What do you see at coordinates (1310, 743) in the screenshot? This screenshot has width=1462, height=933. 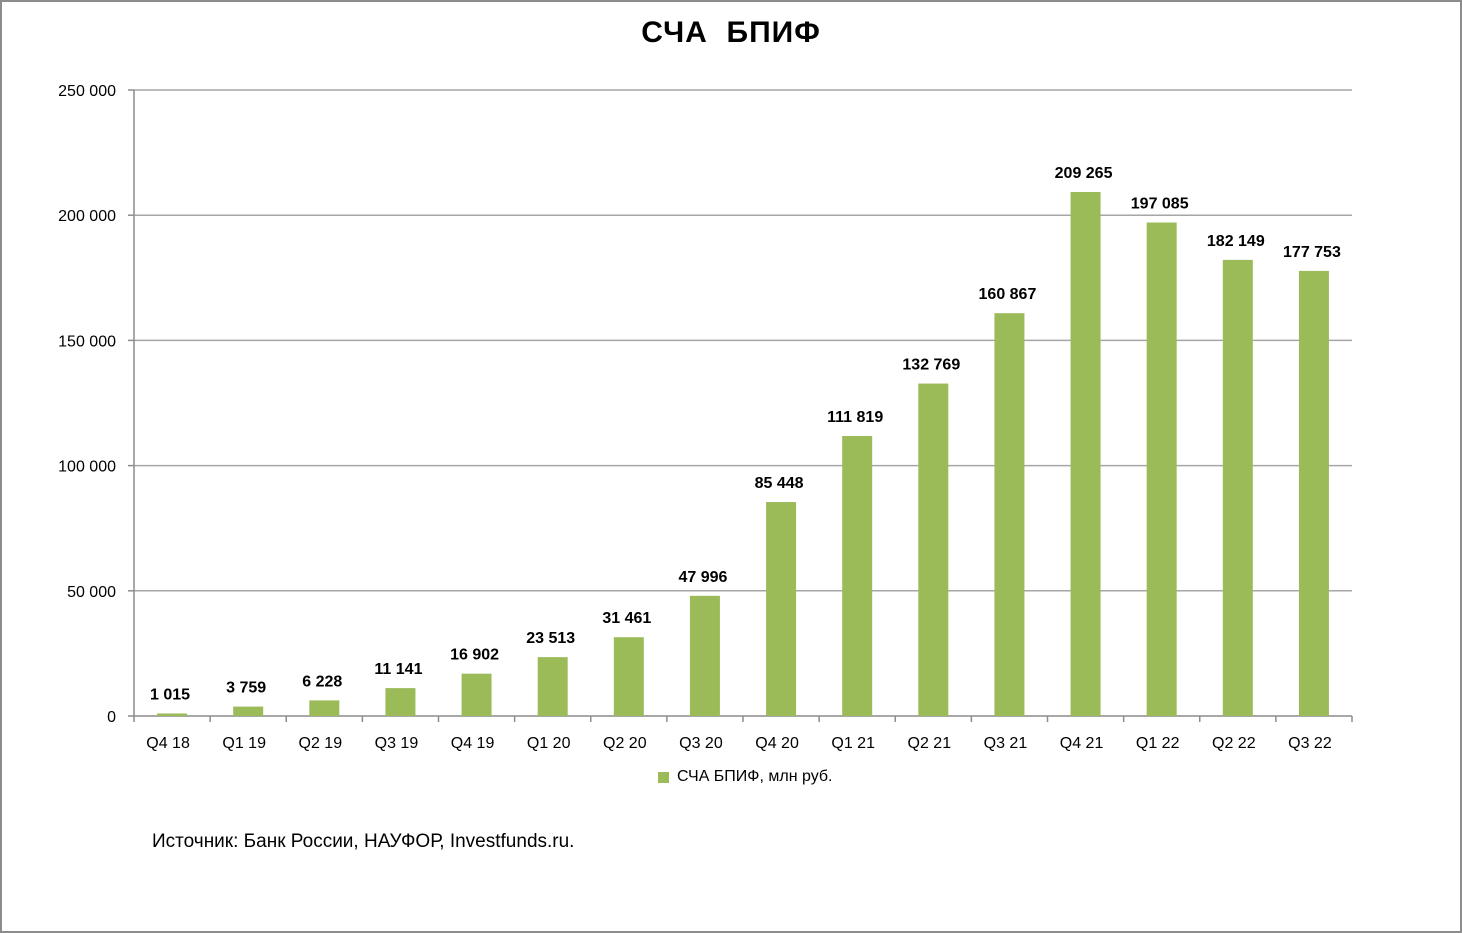 I see `x-tick-label: Q3 22` at bounding box center [1310, 743].